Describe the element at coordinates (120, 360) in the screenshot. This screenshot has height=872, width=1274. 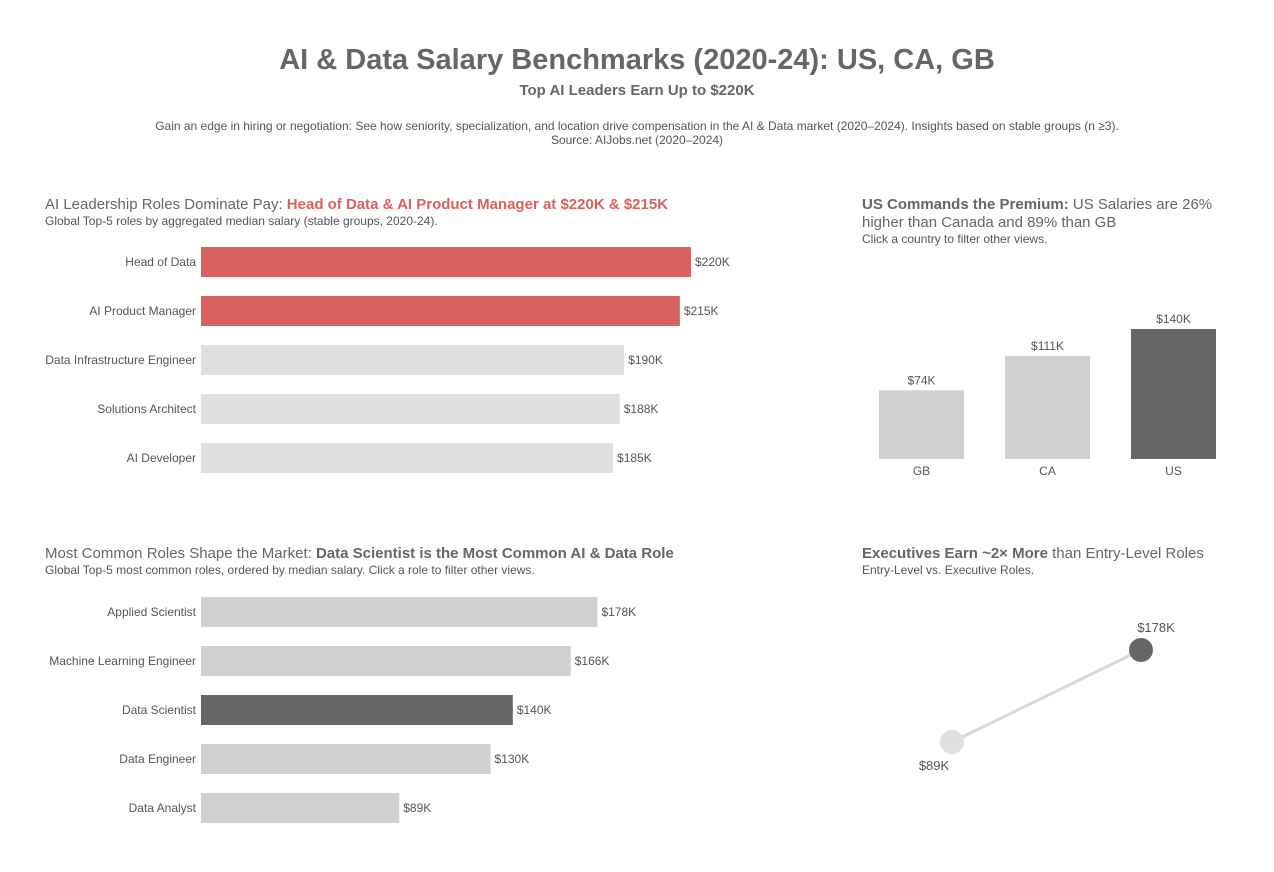
I see `category-label-data-infrastructure-engineer: Data Infrastructure Engineer` at that location.